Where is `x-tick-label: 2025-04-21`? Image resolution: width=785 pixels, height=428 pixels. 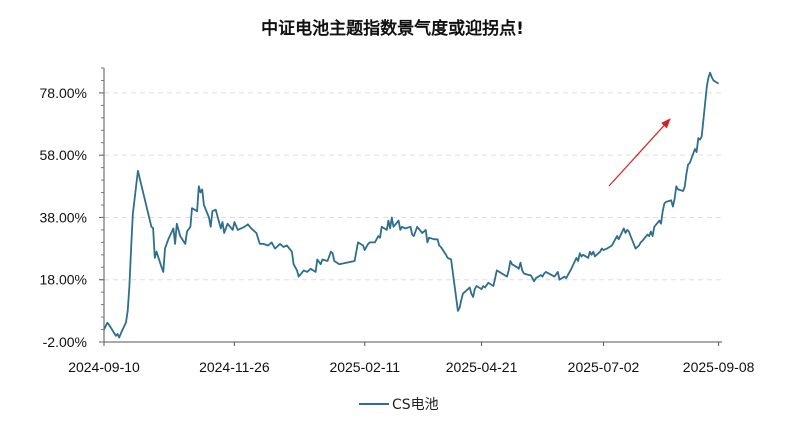 x-tick-label: 2025-04-21 is located at coordinates (482, 367).